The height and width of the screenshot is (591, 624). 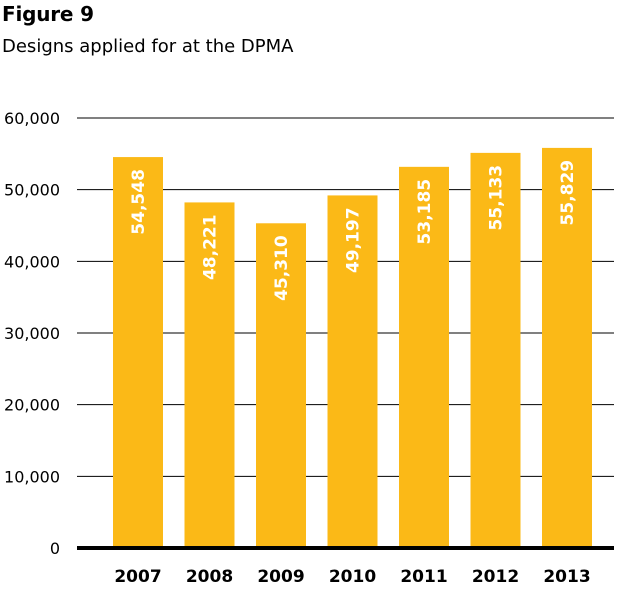 I want to click on y-axis-tick-labels: 0 10,000 20,000 30,000 40,000 50,000 60,000, so click(x=32, y=333).